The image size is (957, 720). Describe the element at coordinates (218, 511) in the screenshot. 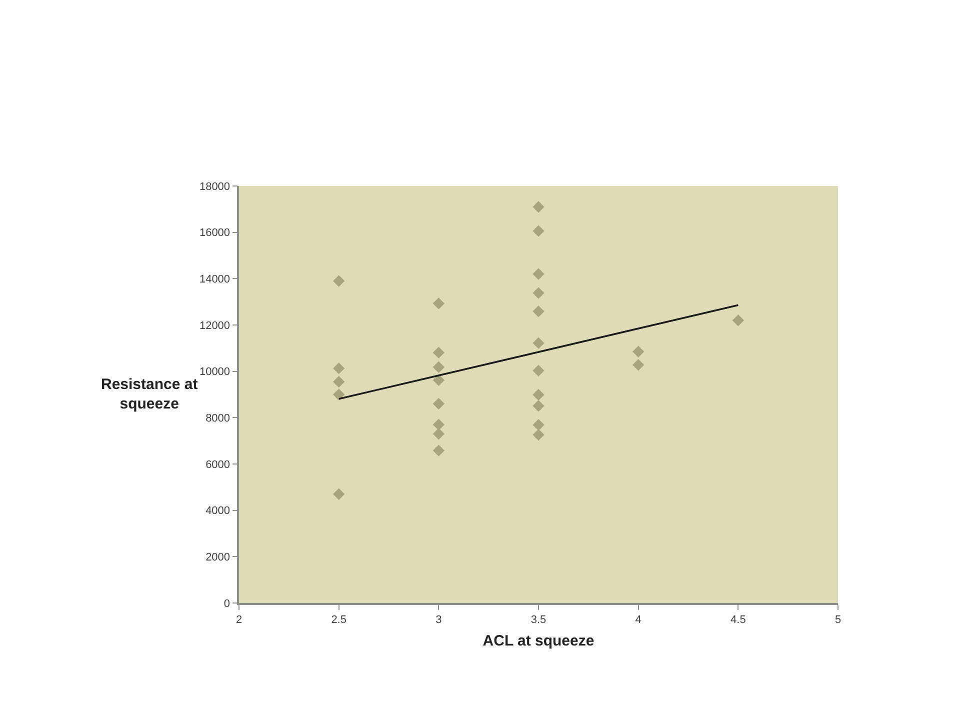

I see `y-tick-label: 4000` at that location.